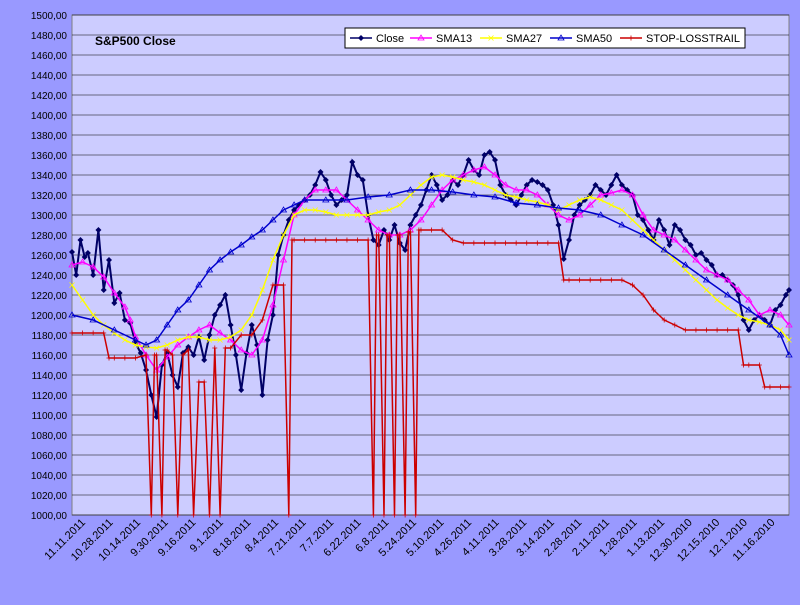 This screenshot has width=800, height=605. What do you see at coordinates (50, 396) in the screenshot?
I see `y-tick-label: 1120,00` at bounding box center [50, 396].